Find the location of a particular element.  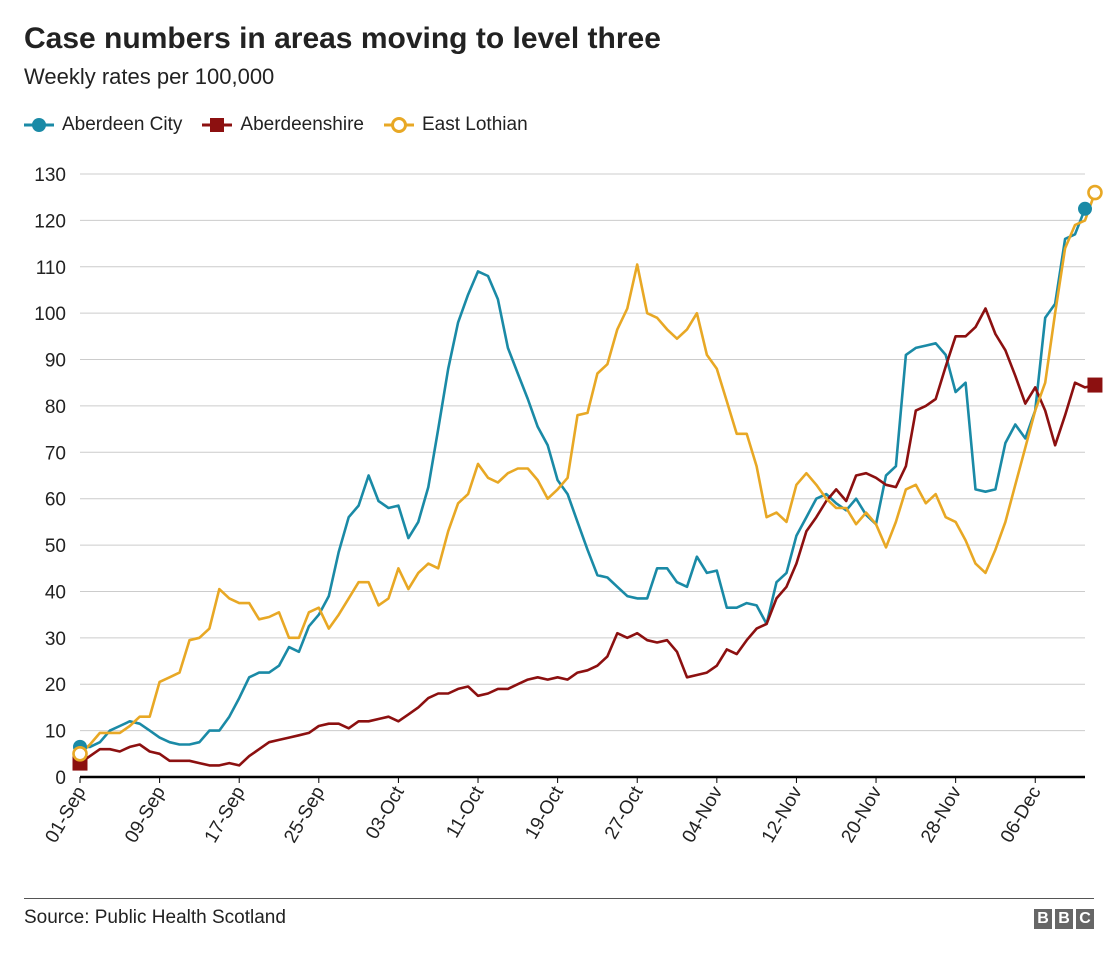

legend-circle-marker-icon is located at coordinates (39, 125).